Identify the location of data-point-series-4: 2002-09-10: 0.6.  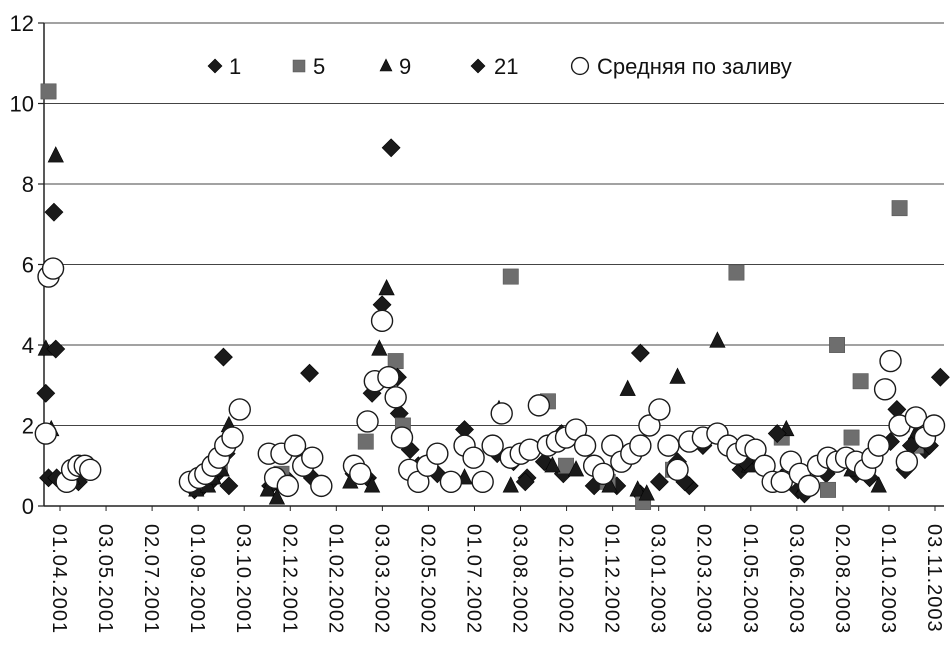
(525, 482).